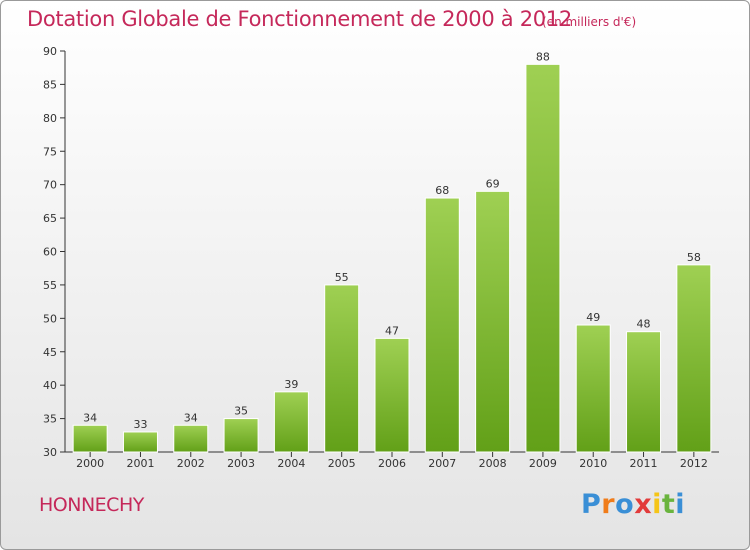 This screenshot has height=550, width=750. I want to click on y-tick-label: 35, so click(50, 419).